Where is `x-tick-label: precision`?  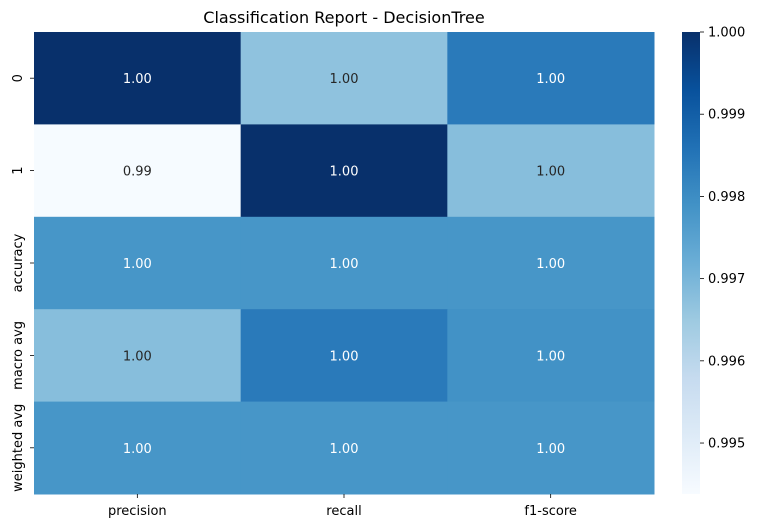 x-tick-label: precision is located at coordinates (137, 511).